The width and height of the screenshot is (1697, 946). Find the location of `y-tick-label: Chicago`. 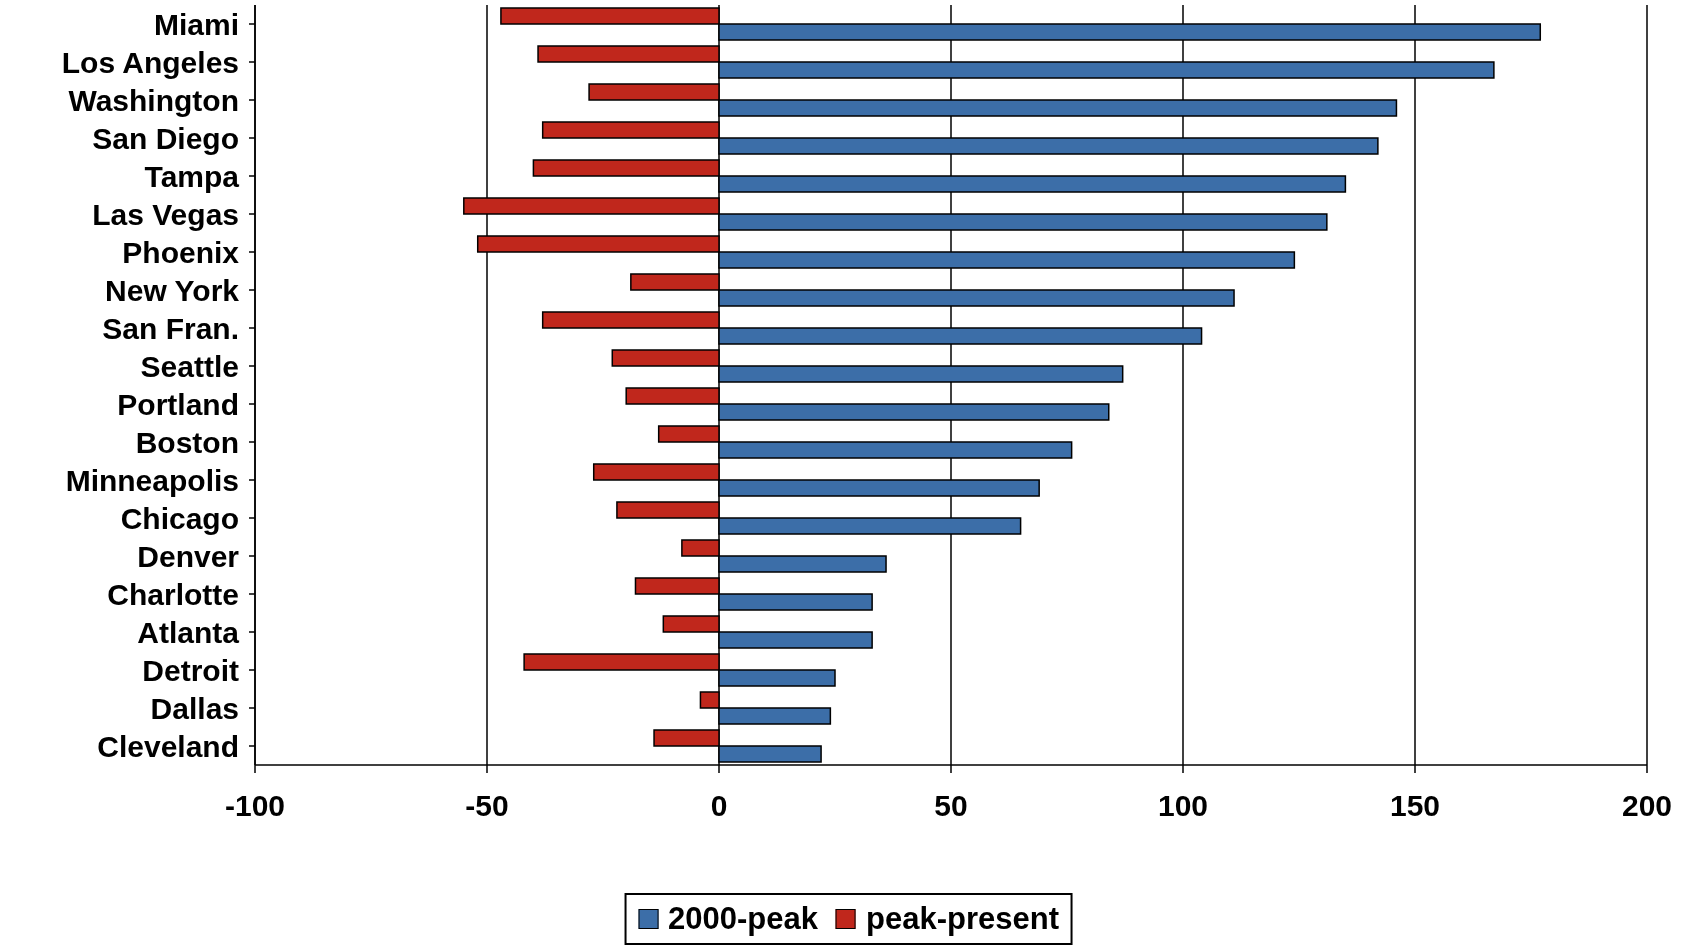

y-tick-label: Chicago is located at coordinates (179, 518).